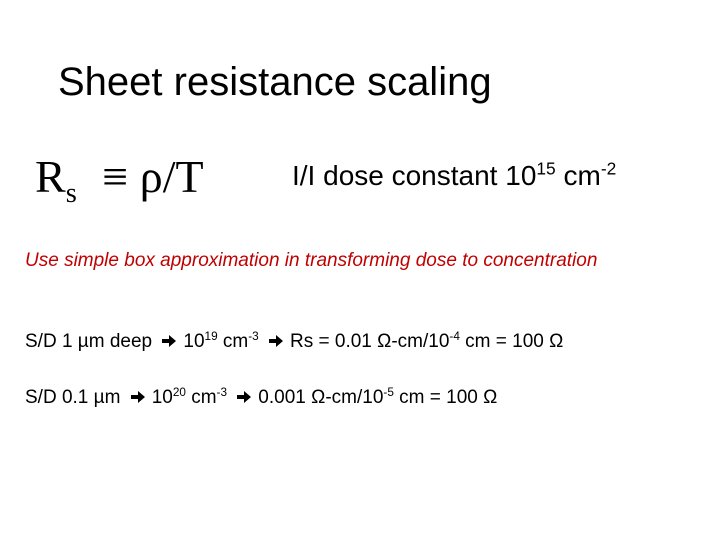 The image size is (720, 540). What do you see at coordinates (608, 168) in the screenshot?
I see `dose-unit-exp: -2` at bounding box center [608, 168].